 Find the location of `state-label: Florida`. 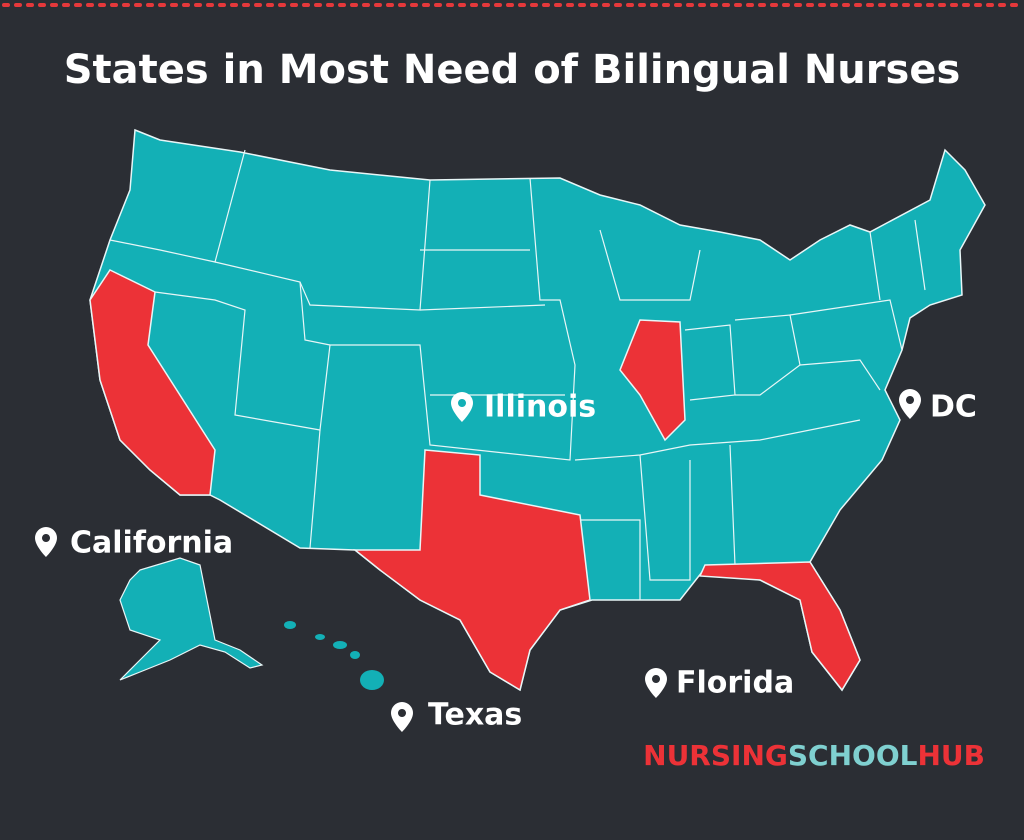

state-label: Florida is located at coordinates (735, 683).